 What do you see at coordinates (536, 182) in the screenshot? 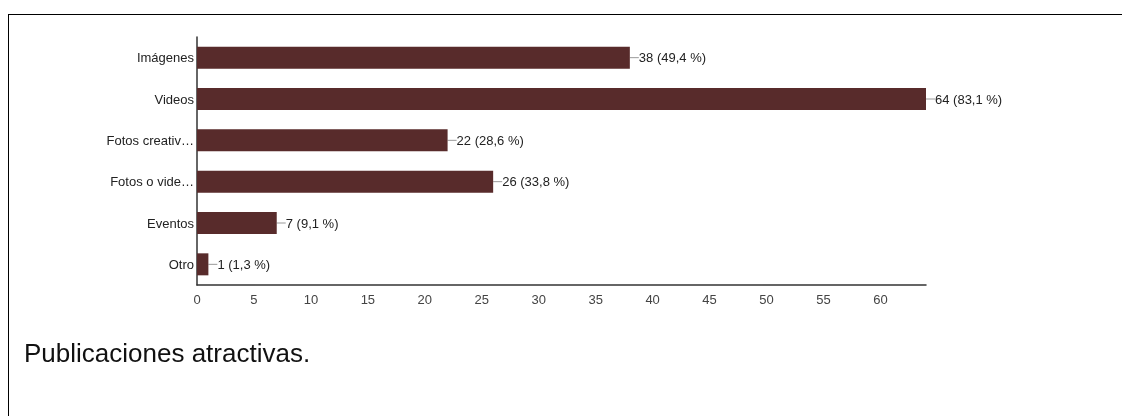
I see `data-label: 26 (33,8 %)` at bounding box center [536, 182].